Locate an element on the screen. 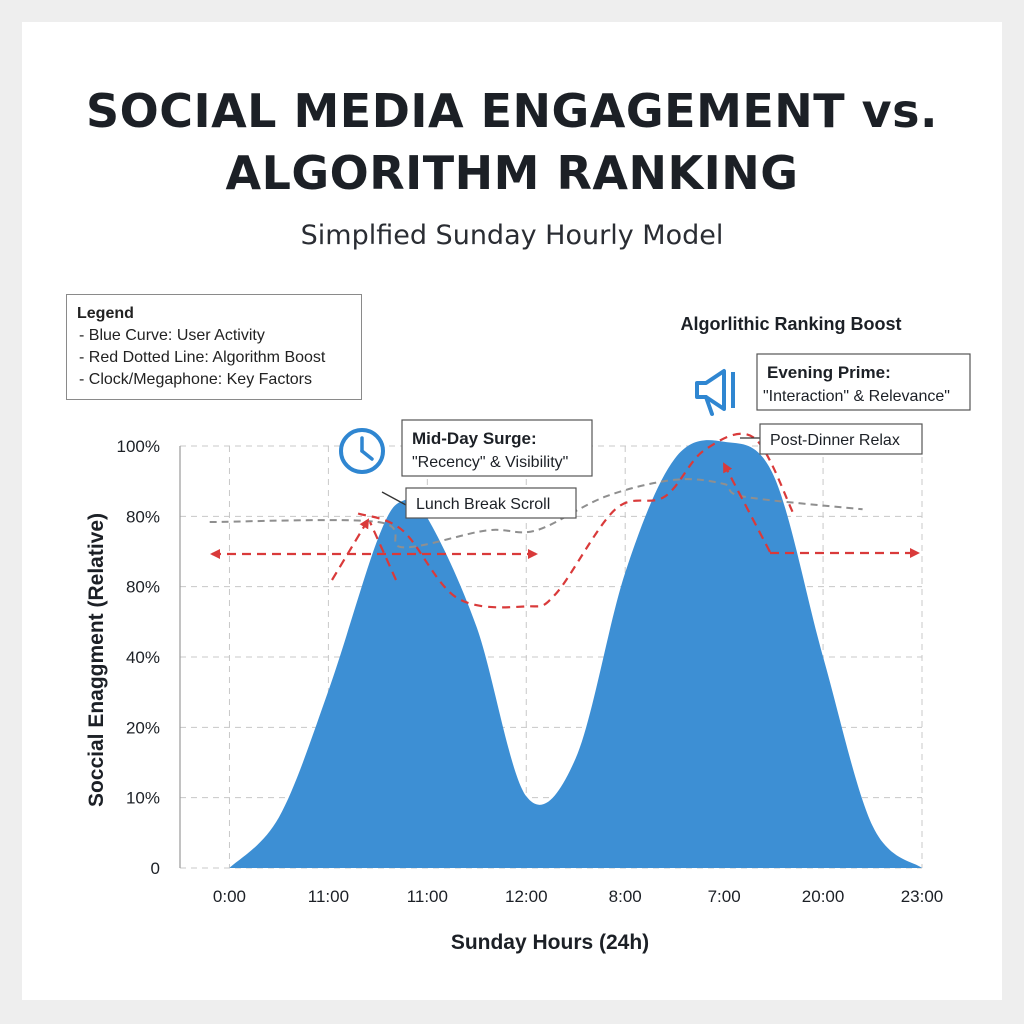 The height and width of the screenshot is (1024, 1024). reference-dashed-line is located at coordinates (536, 513).